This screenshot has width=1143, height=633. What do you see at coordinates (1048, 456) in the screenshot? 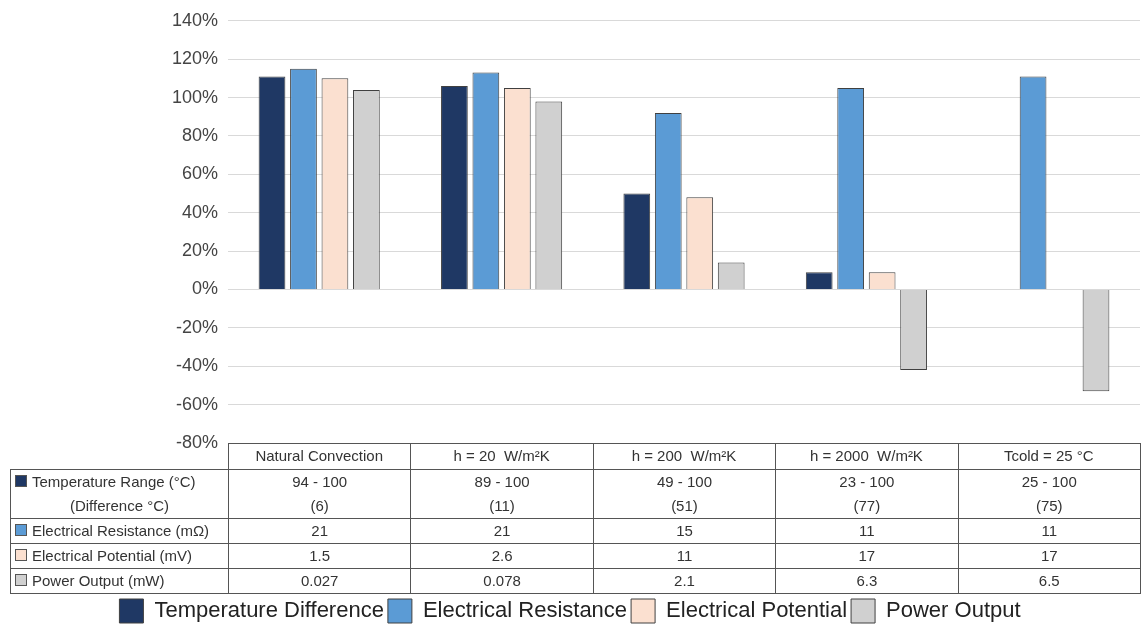
I see `x-tick-label: Tcold = 25 °C` at bounding box center [1048, 456].